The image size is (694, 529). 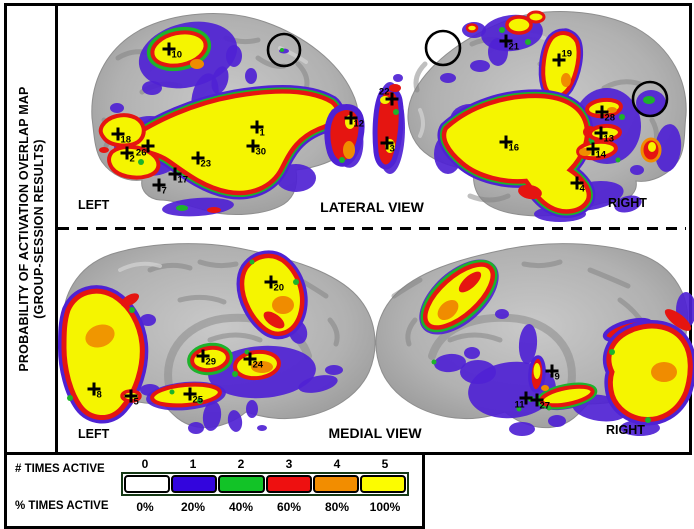 I want to click on marker-number: 19, so click(x=567, y=53).